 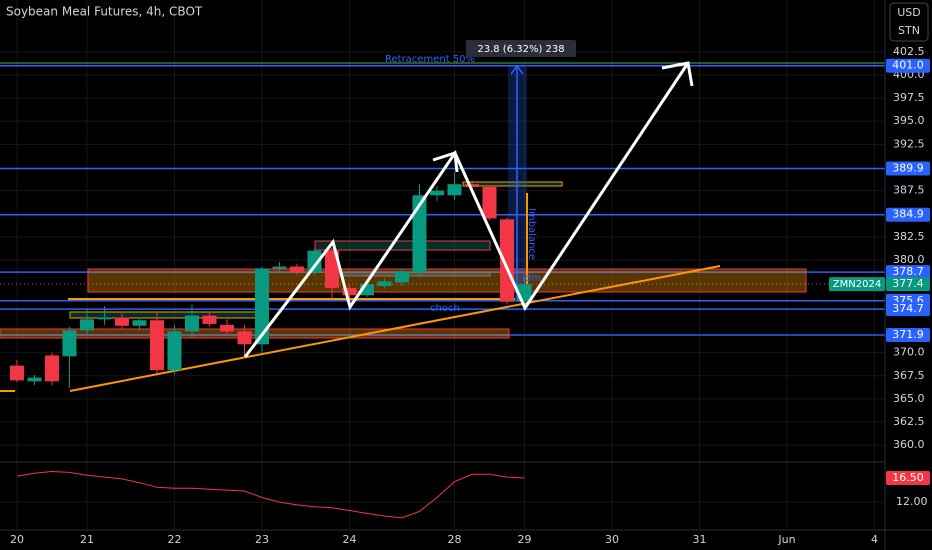 What do you see at coordinates (531, 278) in the screenshot?
I see `annotation: idm` at bounding box center [531, 278].